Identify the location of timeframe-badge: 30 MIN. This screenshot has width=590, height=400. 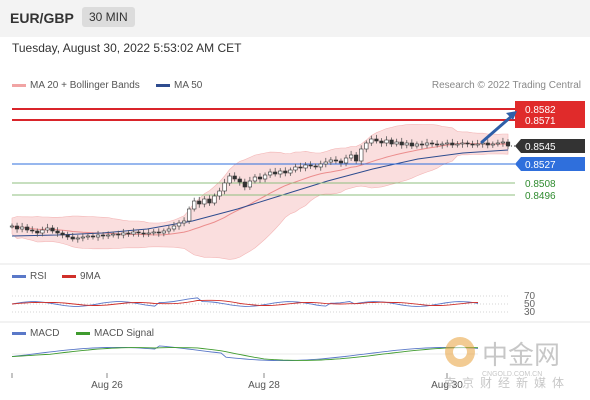
(108, 17).